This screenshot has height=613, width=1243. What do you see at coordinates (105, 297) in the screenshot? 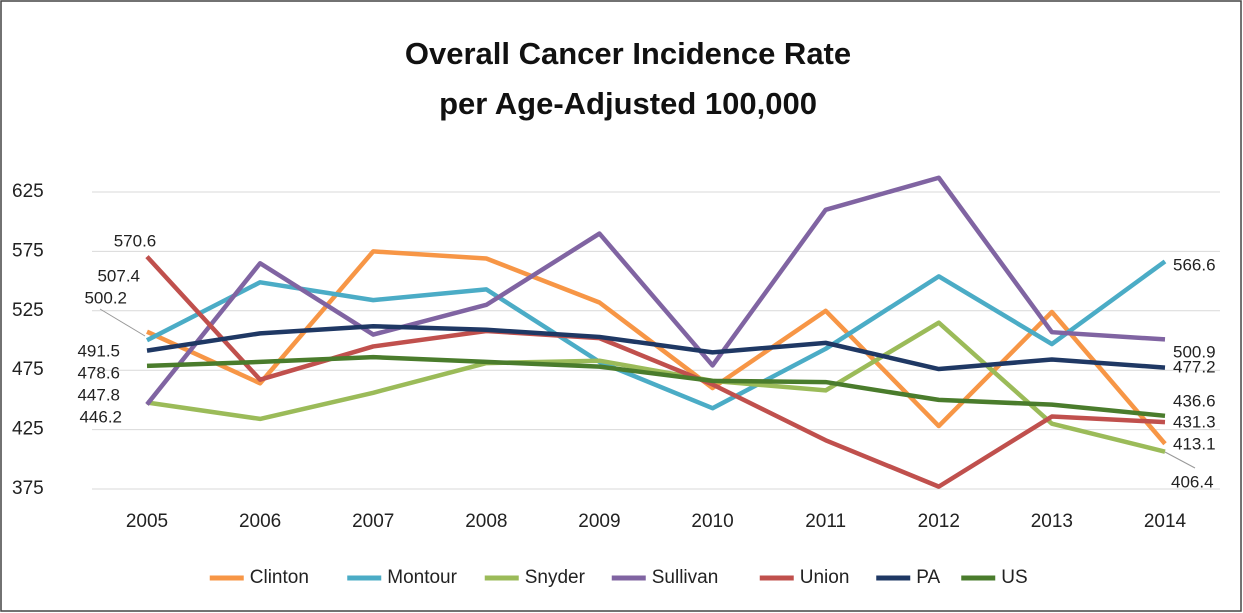
I see `data-label: 500.2` at bounding box center [105, 297].